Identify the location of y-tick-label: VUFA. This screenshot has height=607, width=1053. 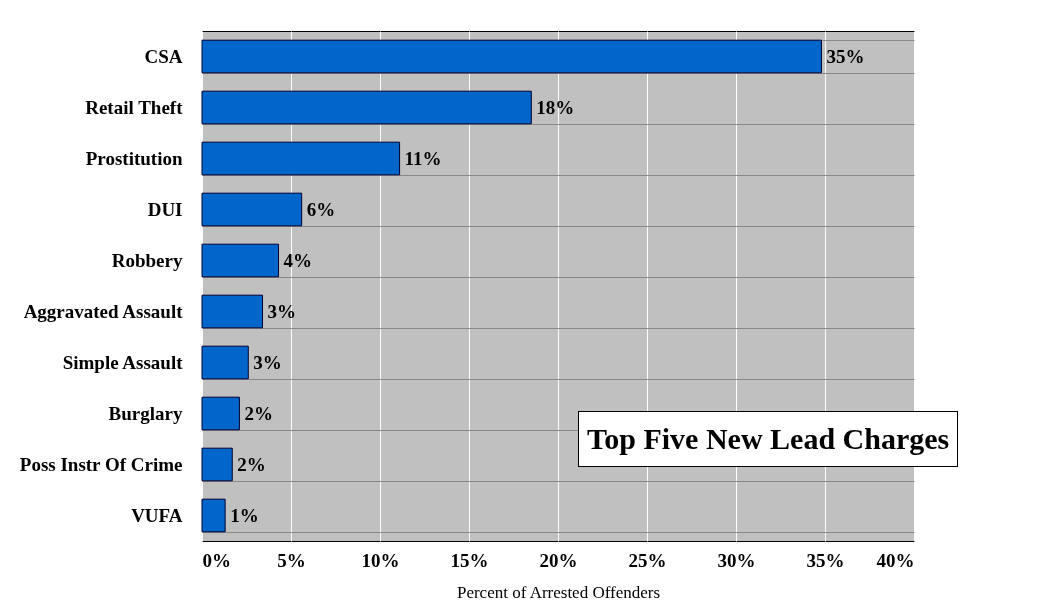
(157, 515).